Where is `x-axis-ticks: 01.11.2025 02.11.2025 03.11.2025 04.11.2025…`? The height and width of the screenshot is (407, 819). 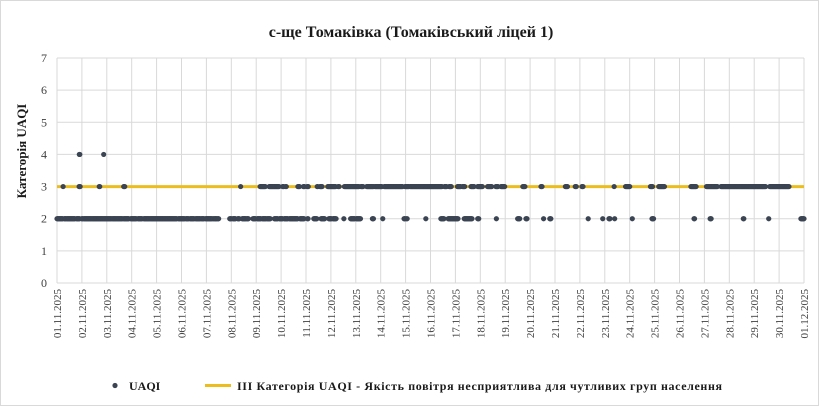
x-axis-ticks: 01.11.2025 02.11.2025 03.11.2025 04.11.2025… is located at coordinates (431, 314).